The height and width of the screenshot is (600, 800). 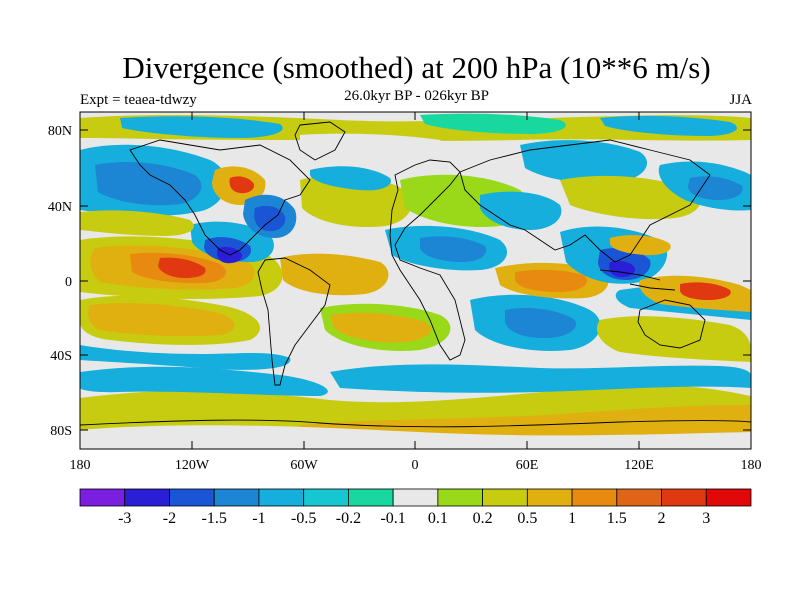 What do you see at coordinates (169, 518) in the screenshot?
I see `colorbar-label: -2` at bounding box center [169, 518].